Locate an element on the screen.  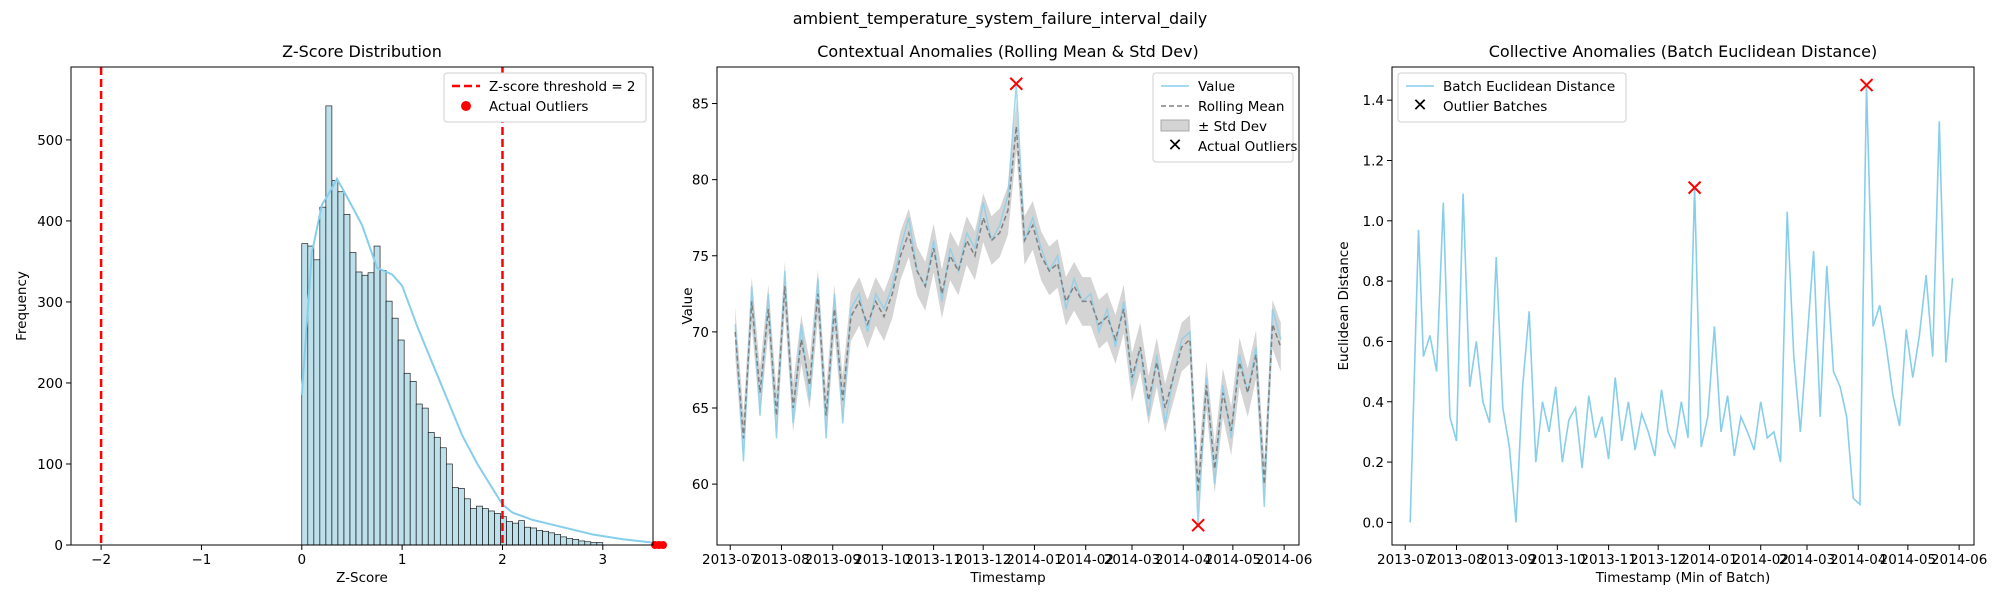
legend-band-swatch is located at coordinates (1175, 125).